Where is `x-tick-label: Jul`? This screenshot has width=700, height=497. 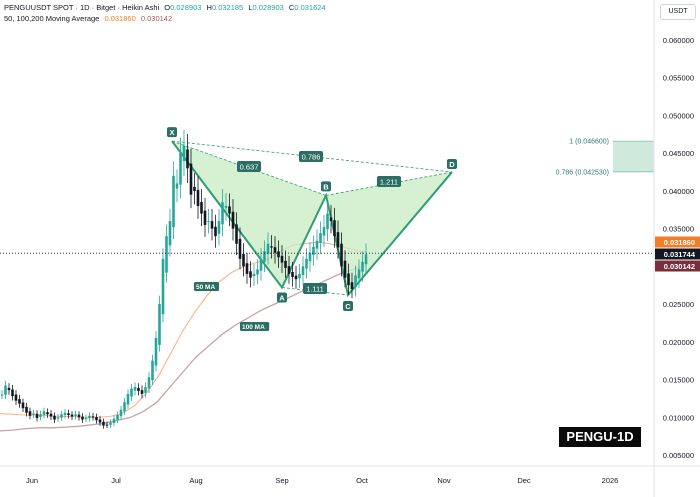 x-tick-label: Jul is located at coordinates (116, 480).